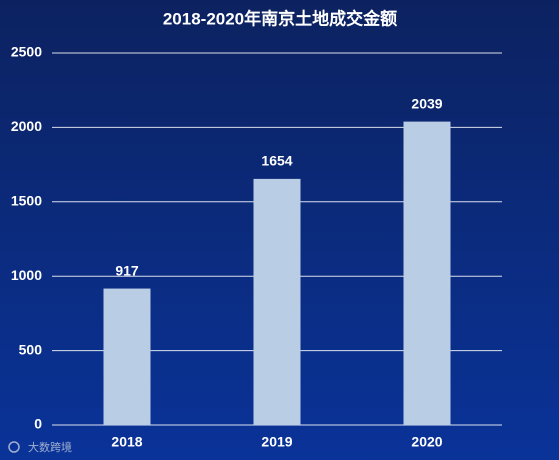 The image size is (559, 460). Describe the element at coordinates (127, 270) in the screenshot. I see `data-label: 917` at that location.